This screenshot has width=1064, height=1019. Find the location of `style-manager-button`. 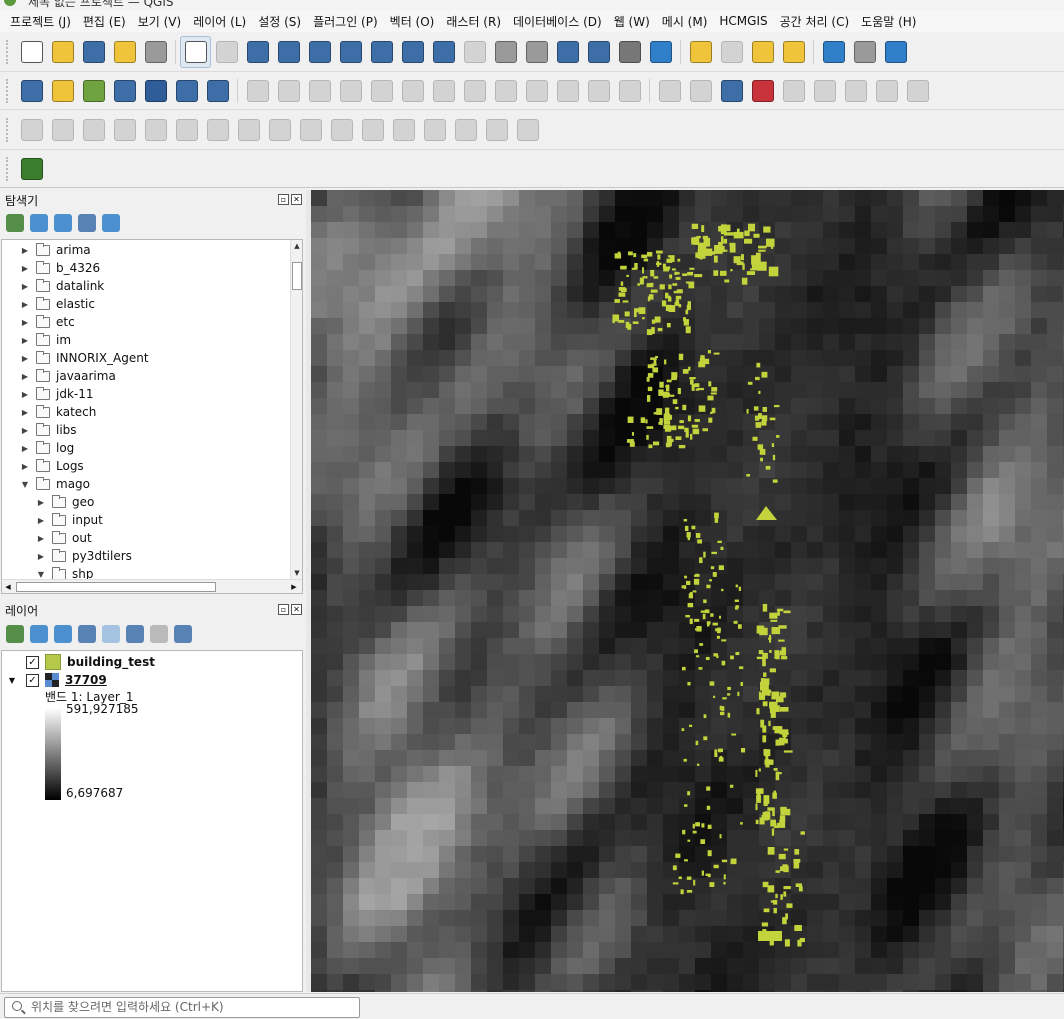

style-manager-button is located at coordinates (155, 52).